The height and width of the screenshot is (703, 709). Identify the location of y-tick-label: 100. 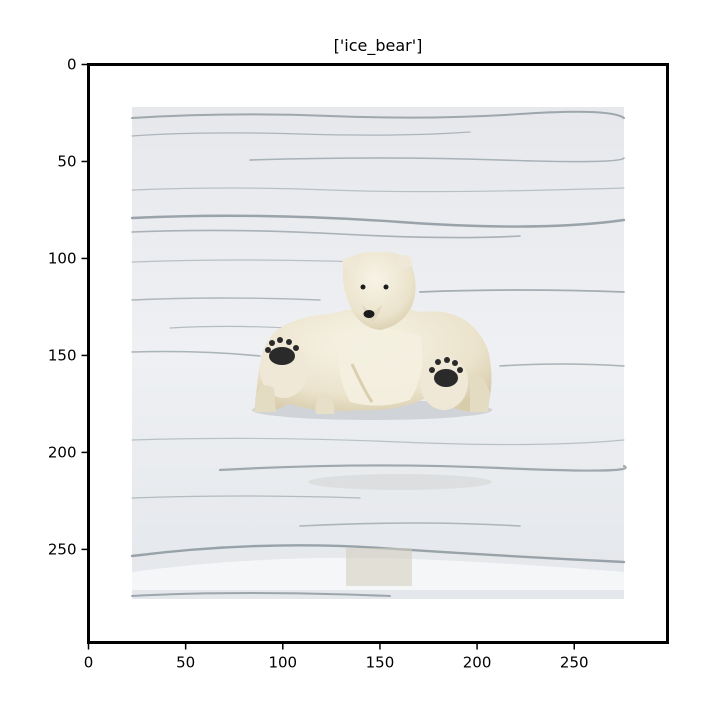
(62, 258).